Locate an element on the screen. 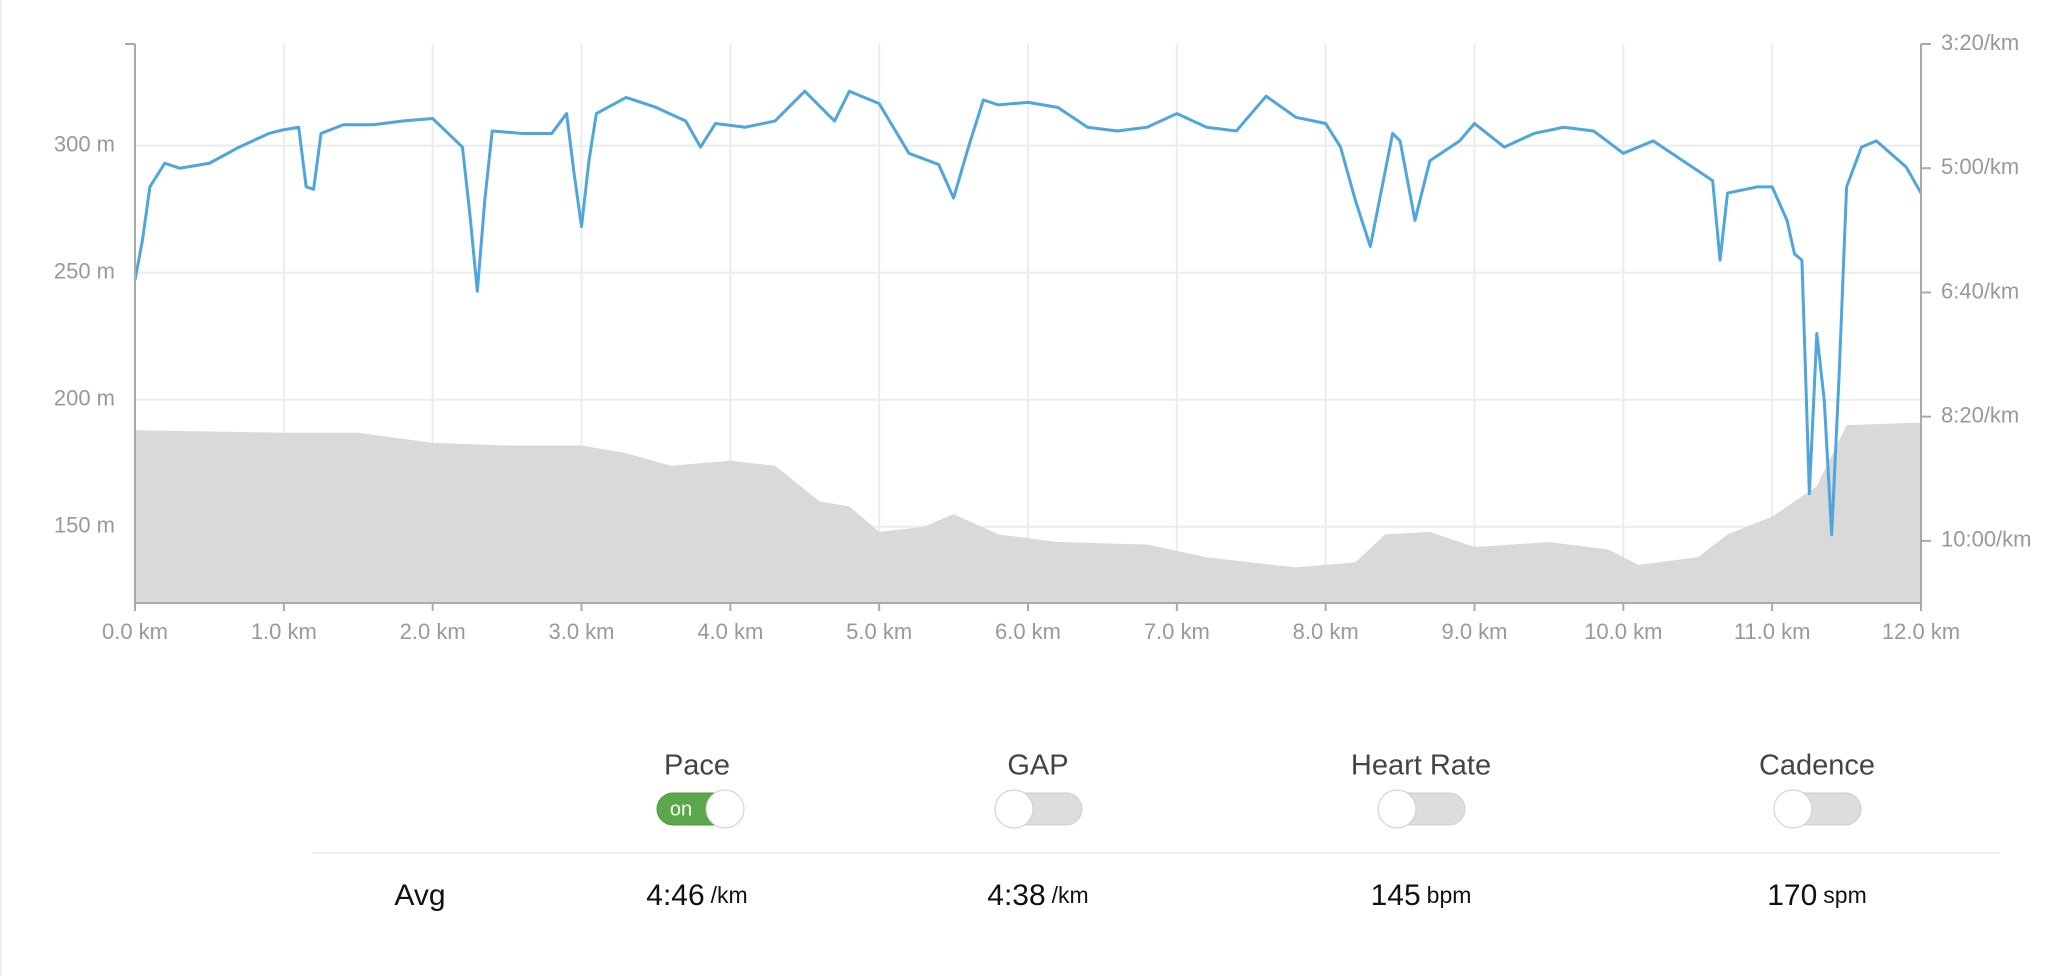  y2-tick-label: 5:00/km is located at coordinates (1980, 166).